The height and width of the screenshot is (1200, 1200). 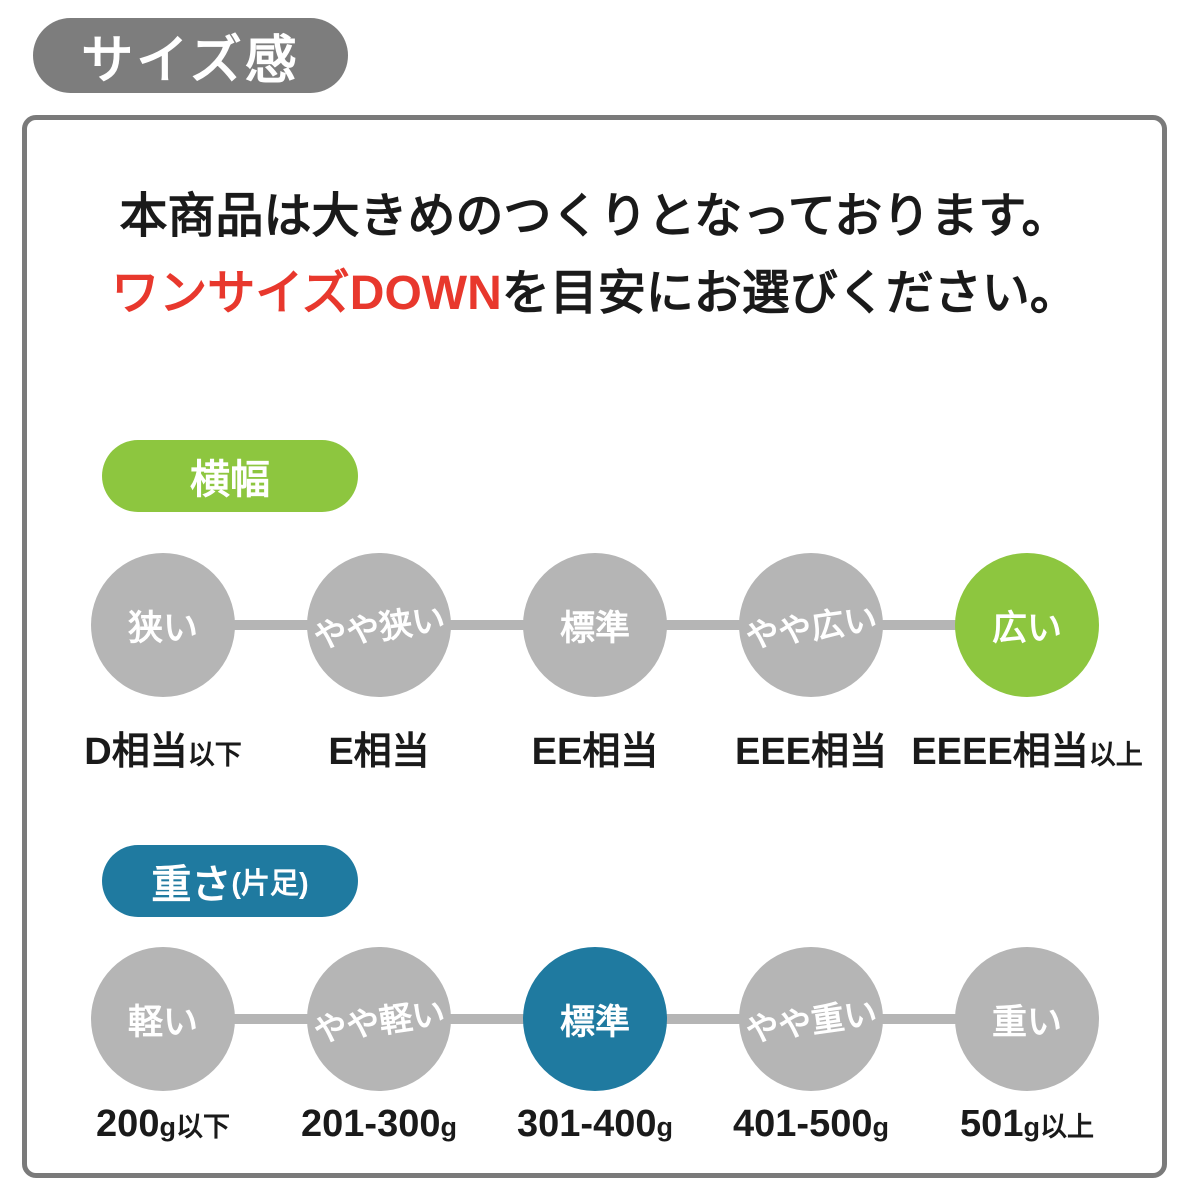 I want to click on size-feel-title-label: サイズ感, so click(x=190, y=61).